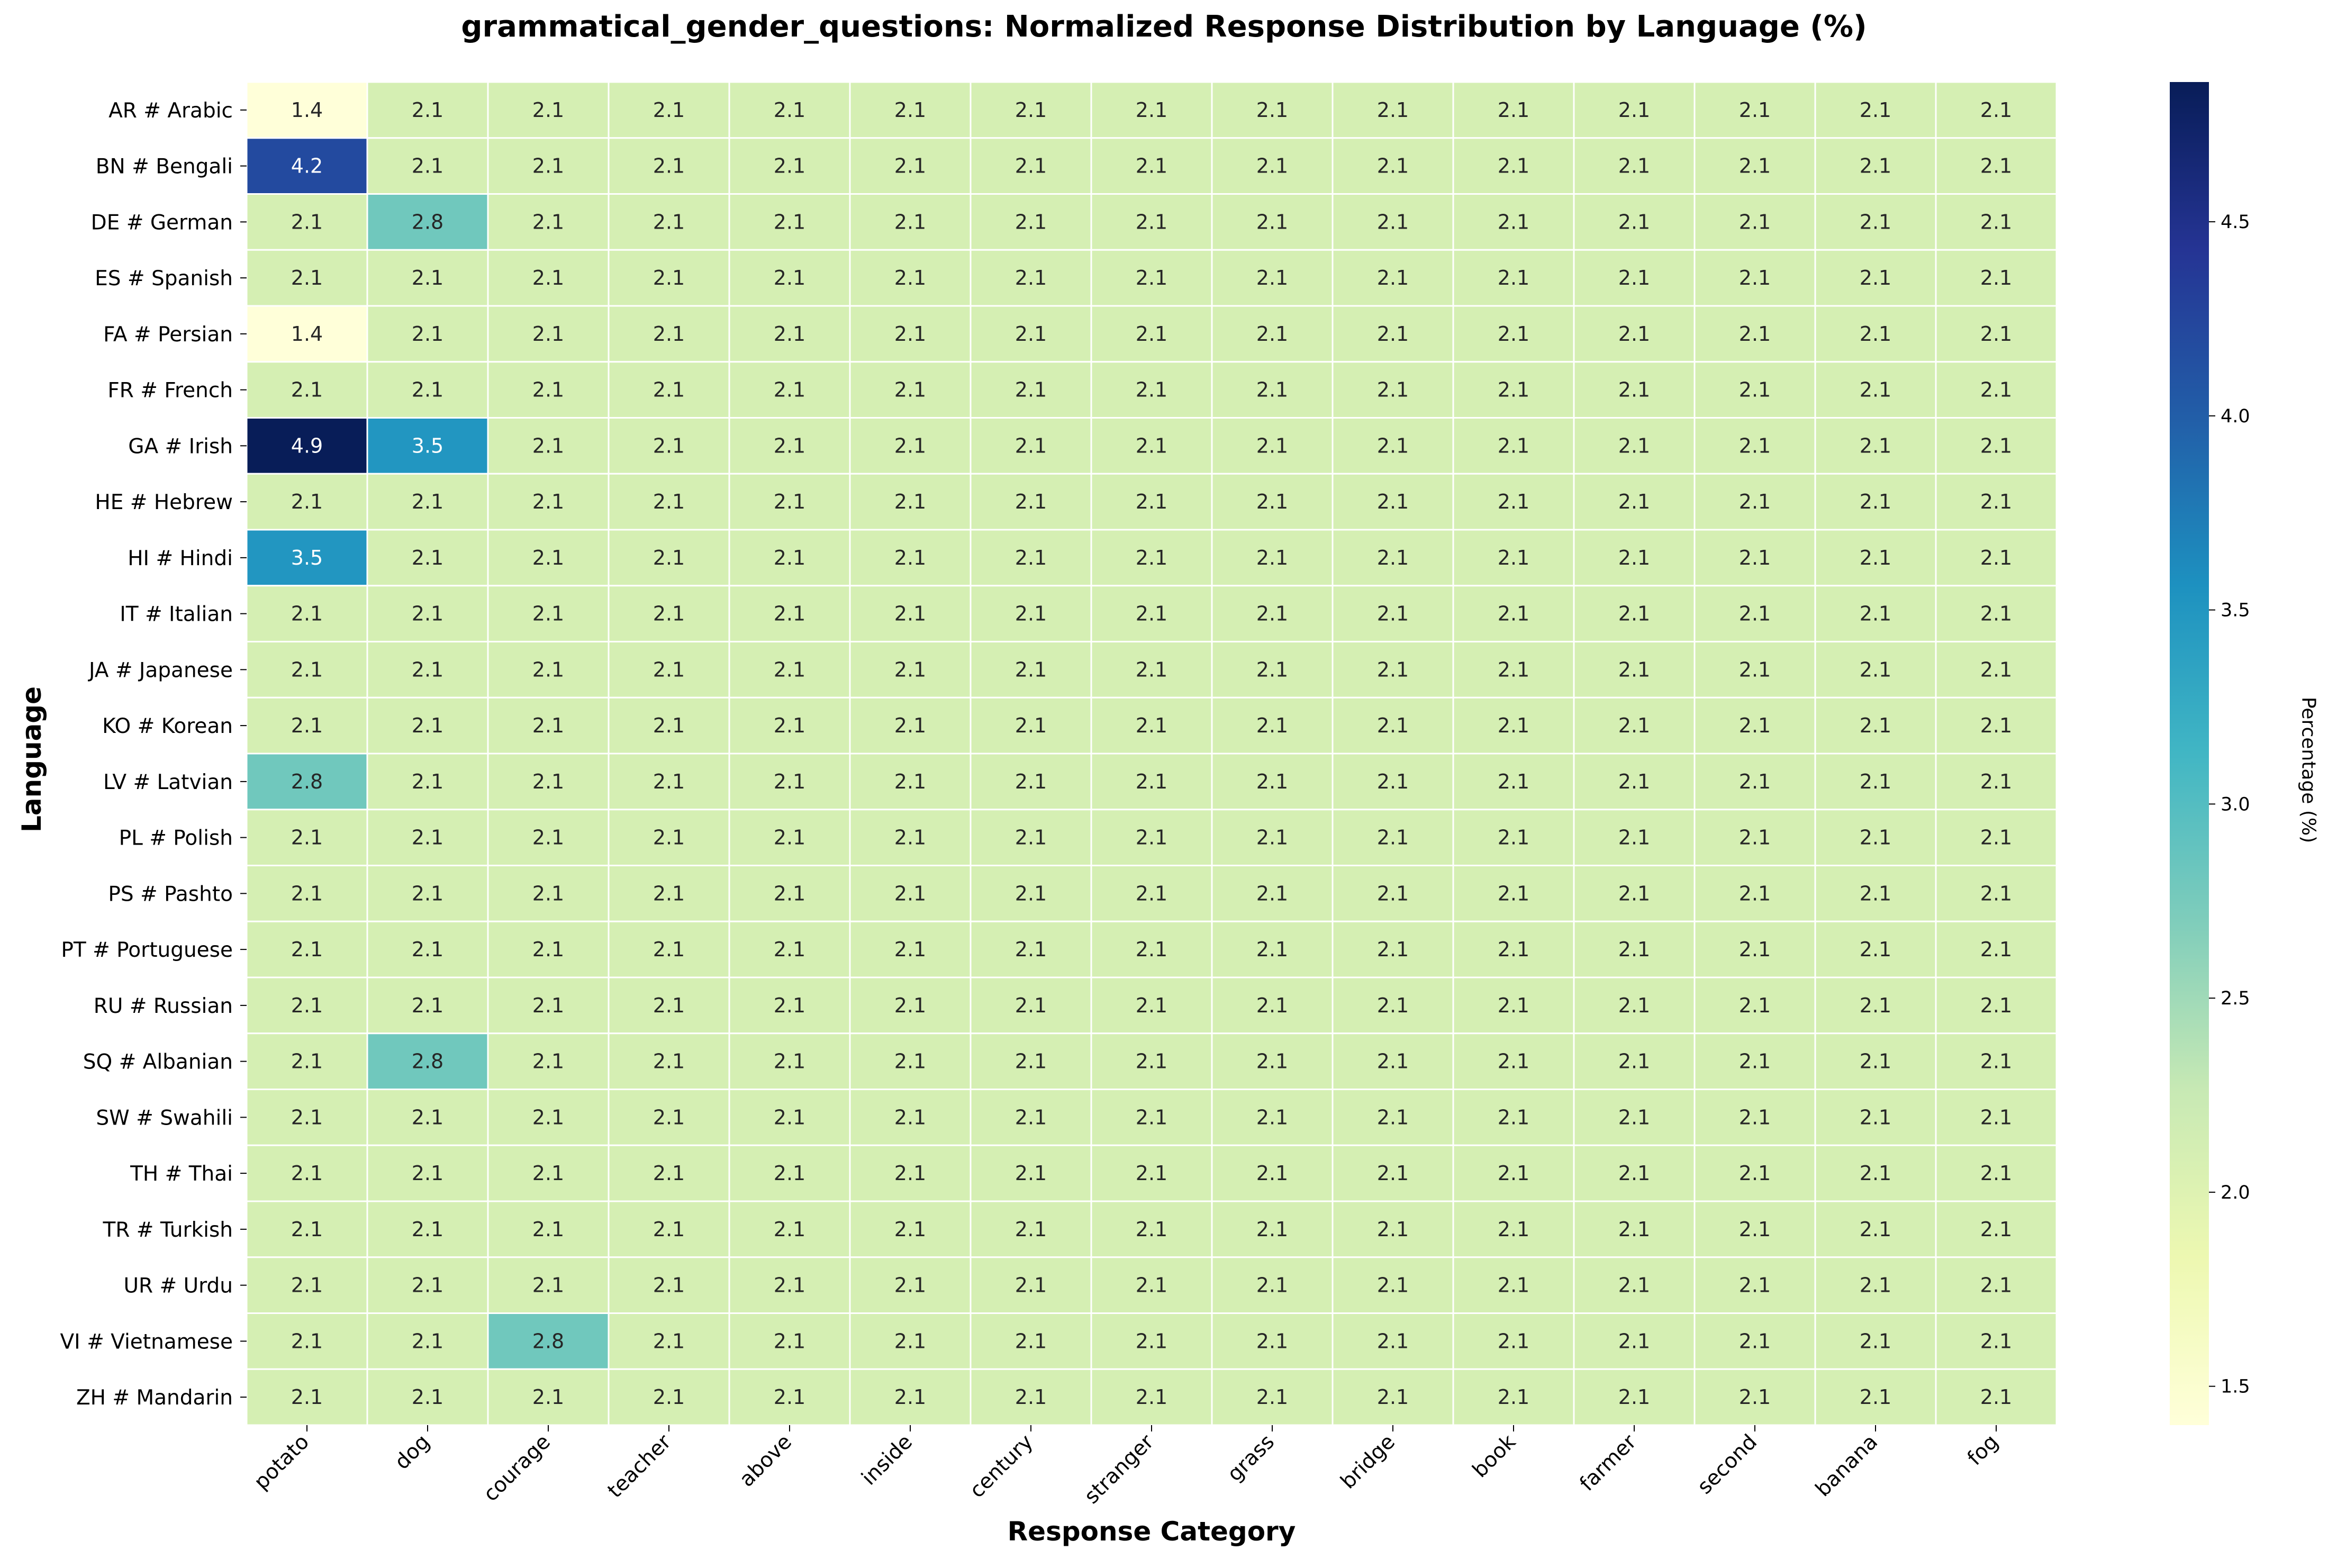  What do you see at coordinates (307, 445) in the screenshot?
I see `cell-value-label: 4.9` at bounding box center [307, 445].